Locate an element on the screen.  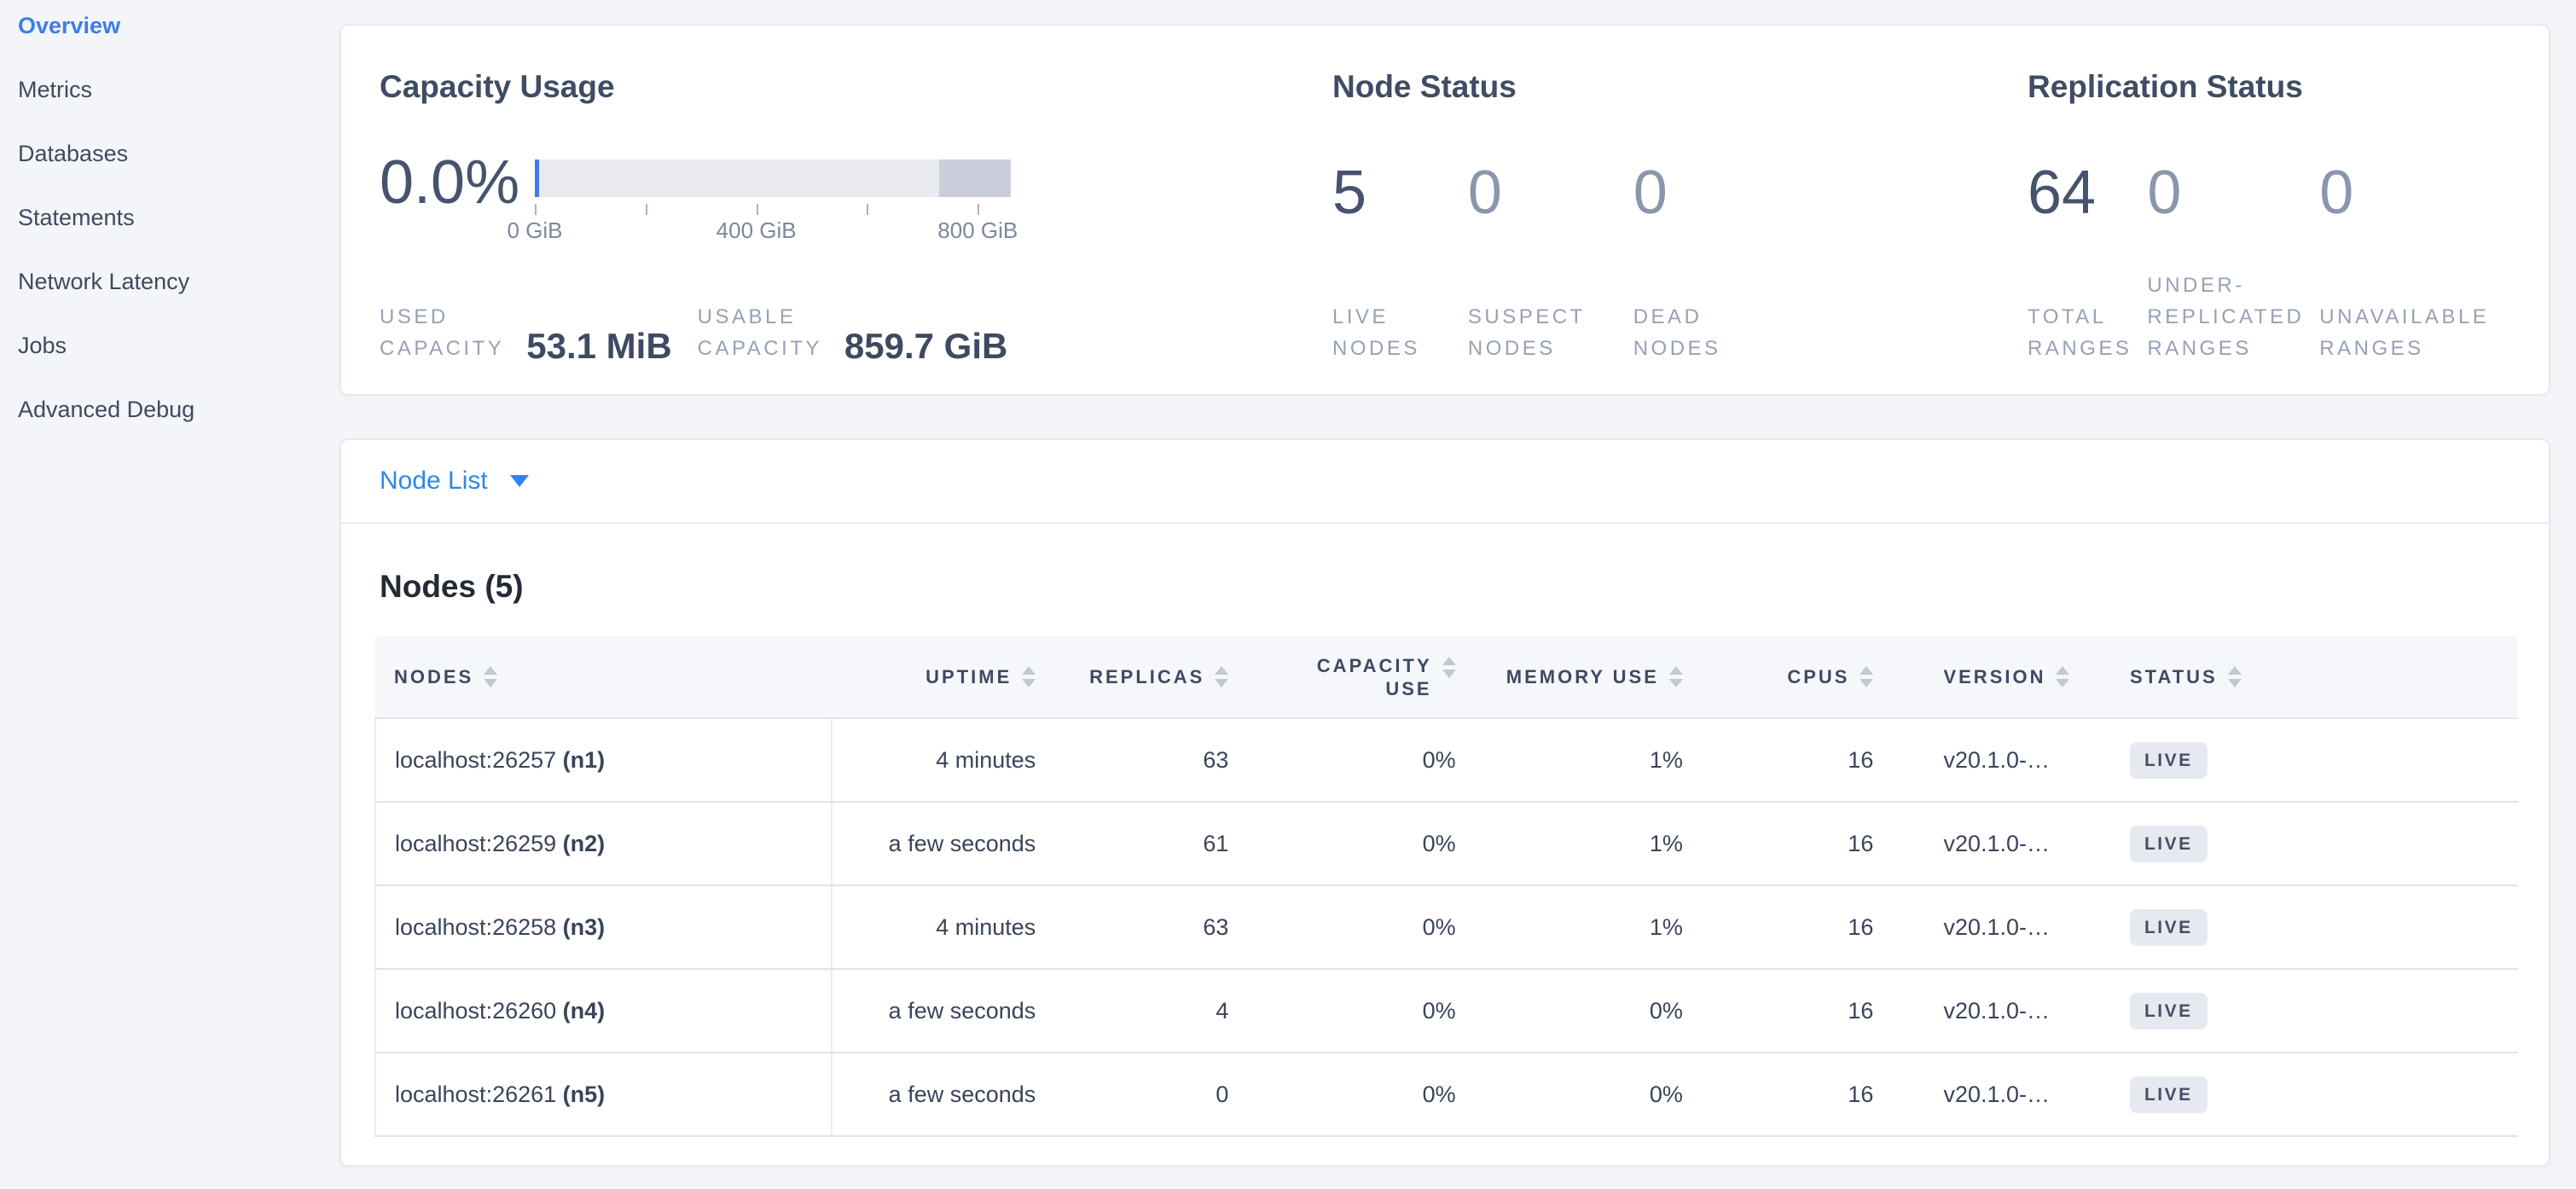
capacity-axis-labels: 0 GiB 400 GiB 800 GiB is located at coordinates (762, 231).